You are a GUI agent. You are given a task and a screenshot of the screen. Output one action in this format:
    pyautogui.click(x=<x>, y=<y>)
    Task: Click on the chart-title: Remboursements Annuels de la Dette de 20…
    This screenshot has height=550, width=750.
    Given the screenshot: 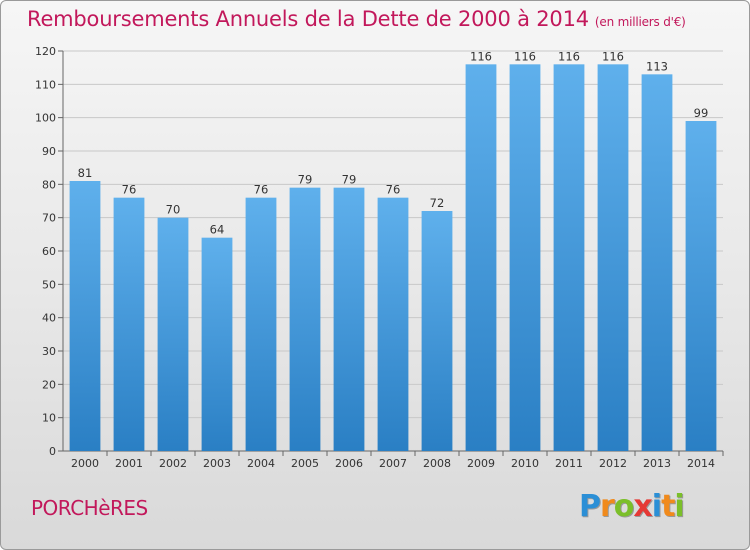 What is the action you would take?
    pyautogui.click(x=356, y=19)
    